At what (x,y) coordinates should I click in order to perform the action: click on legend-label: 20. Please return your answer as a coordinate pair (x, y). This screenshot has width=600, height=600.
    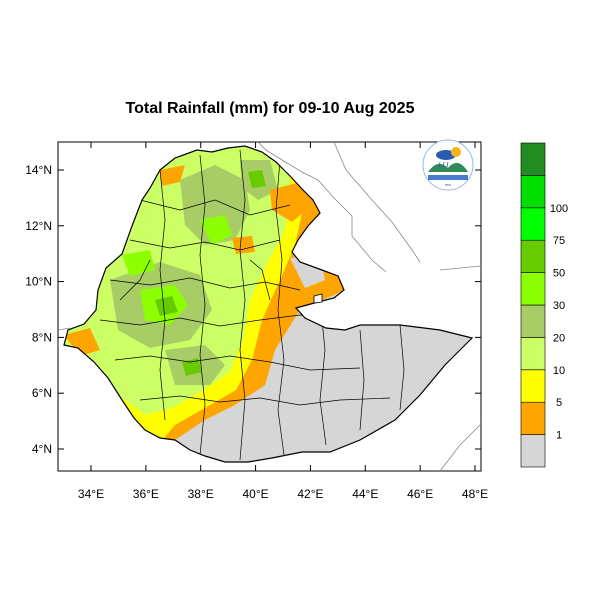
    Looking at the image, I should click on (559, 338).